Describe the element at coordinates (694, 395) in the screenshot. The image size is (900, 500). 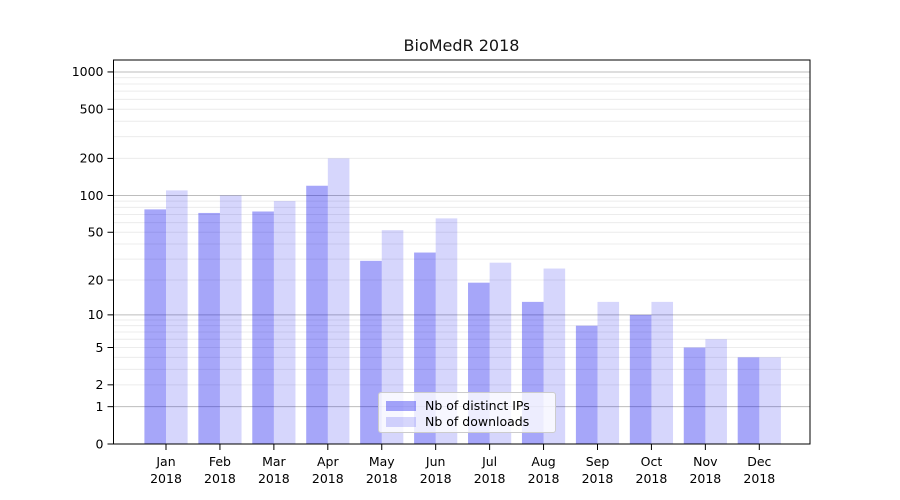
I see `bar-distinct-ips-nov` at that location.